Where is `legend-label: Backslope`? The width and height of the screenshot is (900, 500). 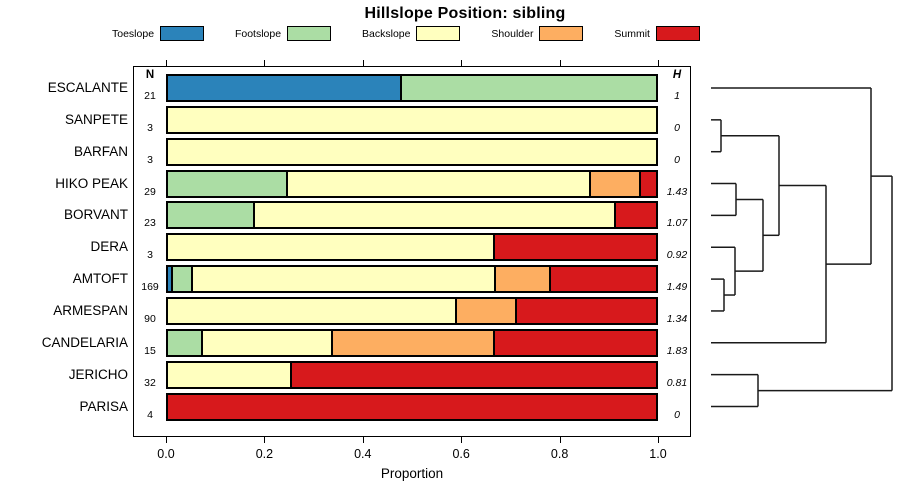
legend-label: Backslope is located at coordinates (386, 33).